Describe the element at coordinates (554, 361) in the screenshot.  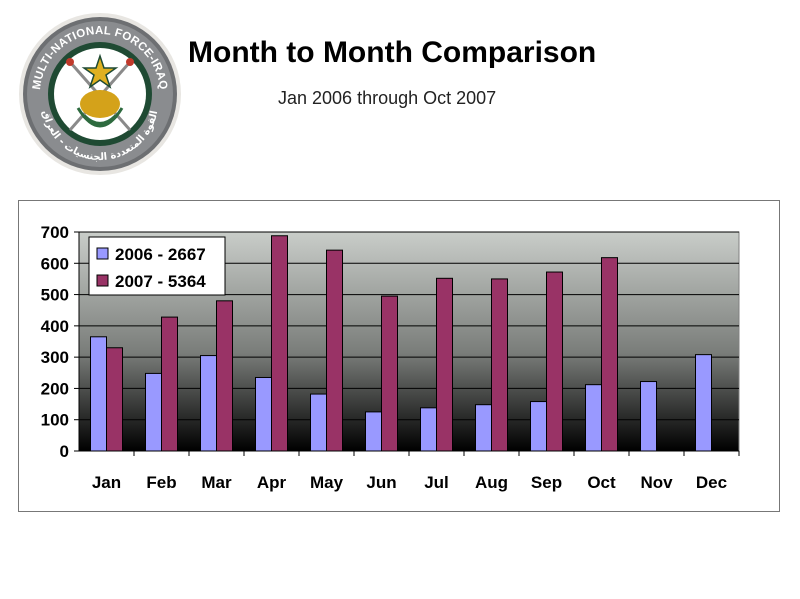
I see `bar-2007-sep` at that location.